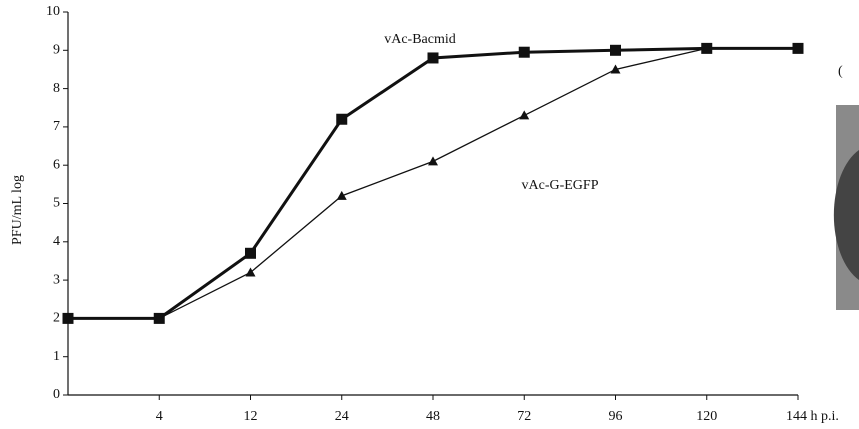  Describe the element at coordinates (706, 416) in the screenshot. I see `x-tick-label: 120` at that location.